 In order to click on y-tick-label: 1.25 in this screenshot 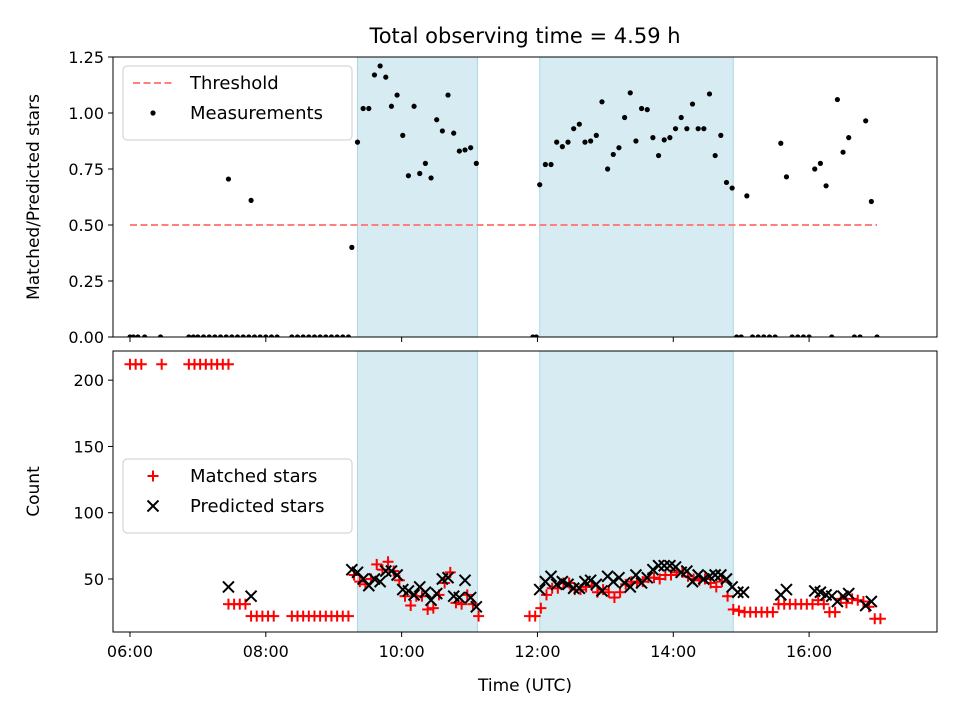, I will do `click(86, 57)`.